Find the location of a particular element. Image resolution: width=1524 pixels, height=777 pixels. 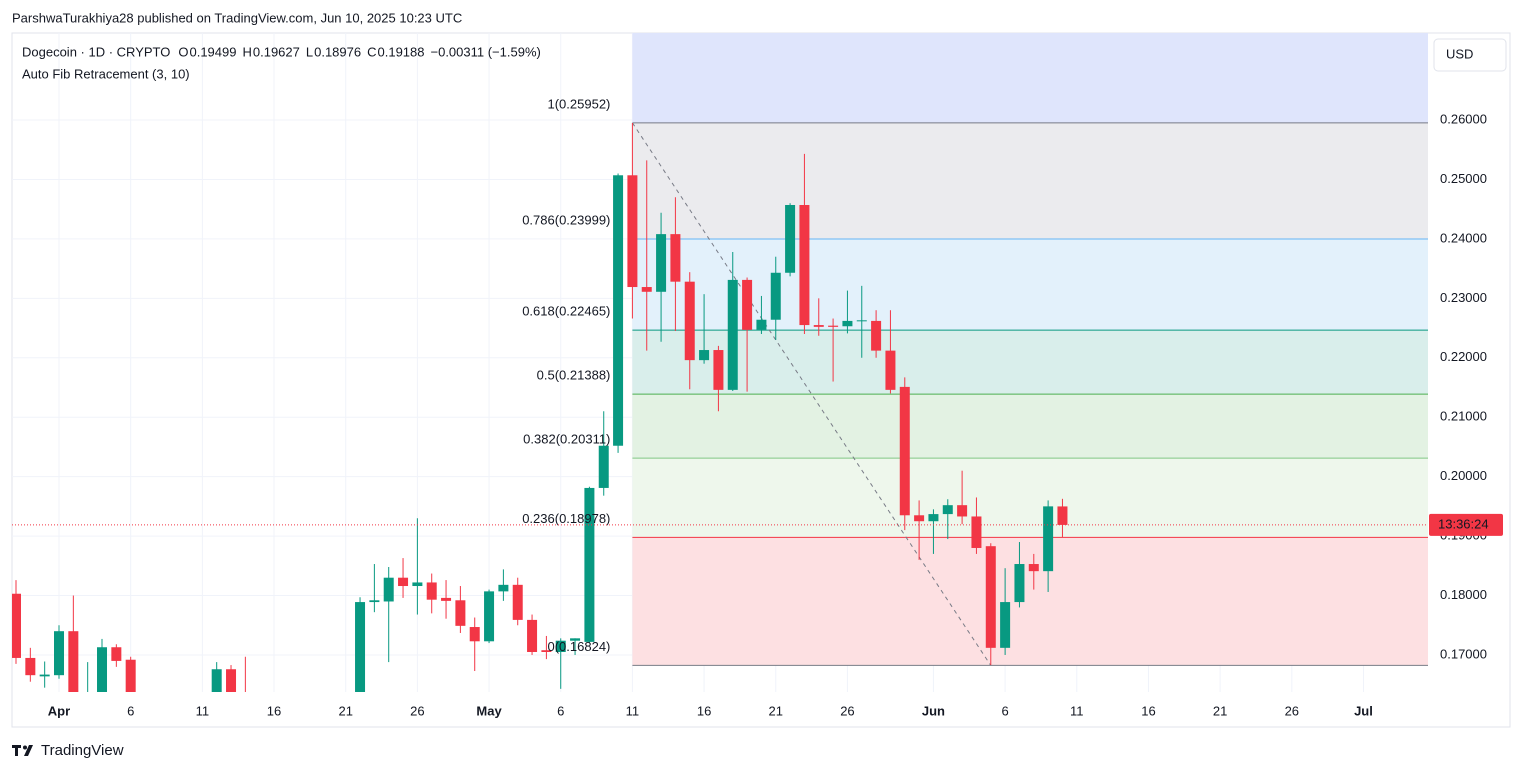

x-tick-label: Jun is located at coordinates (933, 710).